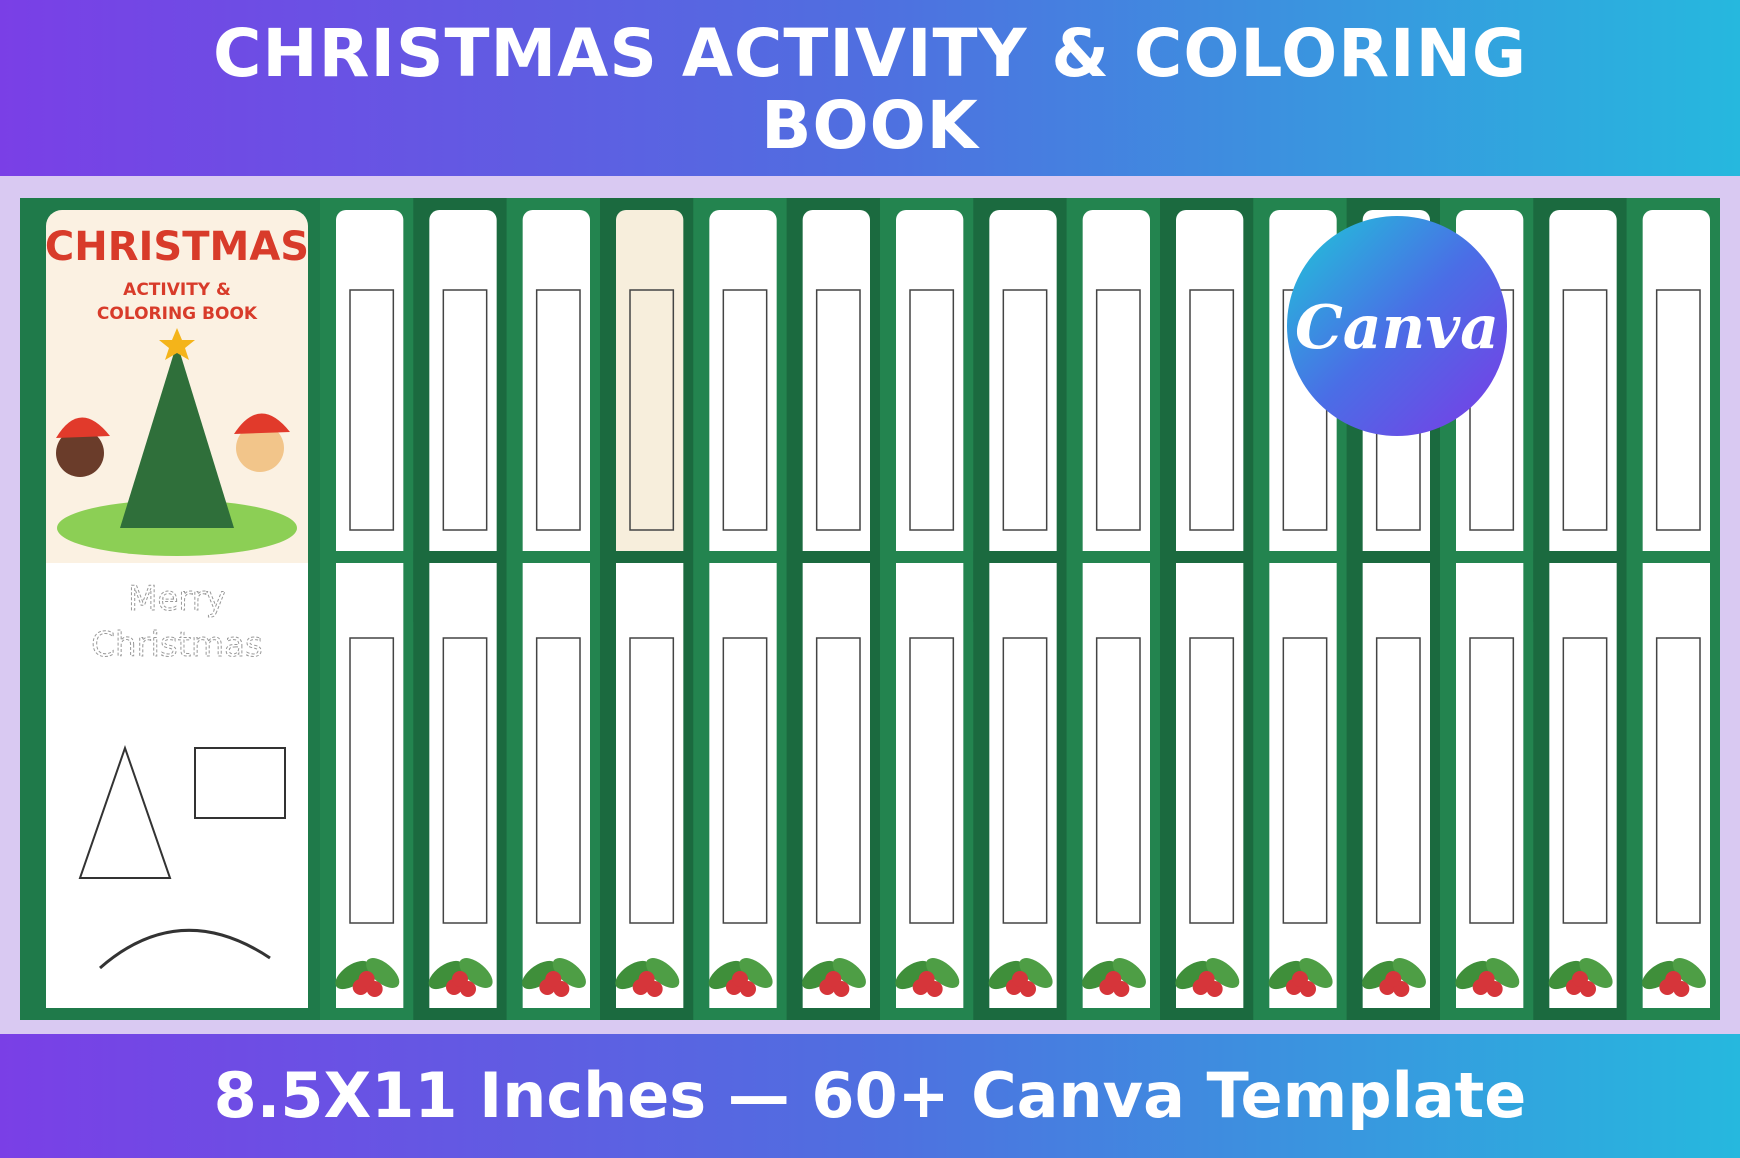 This screenshot has height=1158, width=1740. Describe the element at coordinates (177, 302) in the screenshot. I see `cover-subtitle: ACTIVITY & COLORING BOOK` at that location.